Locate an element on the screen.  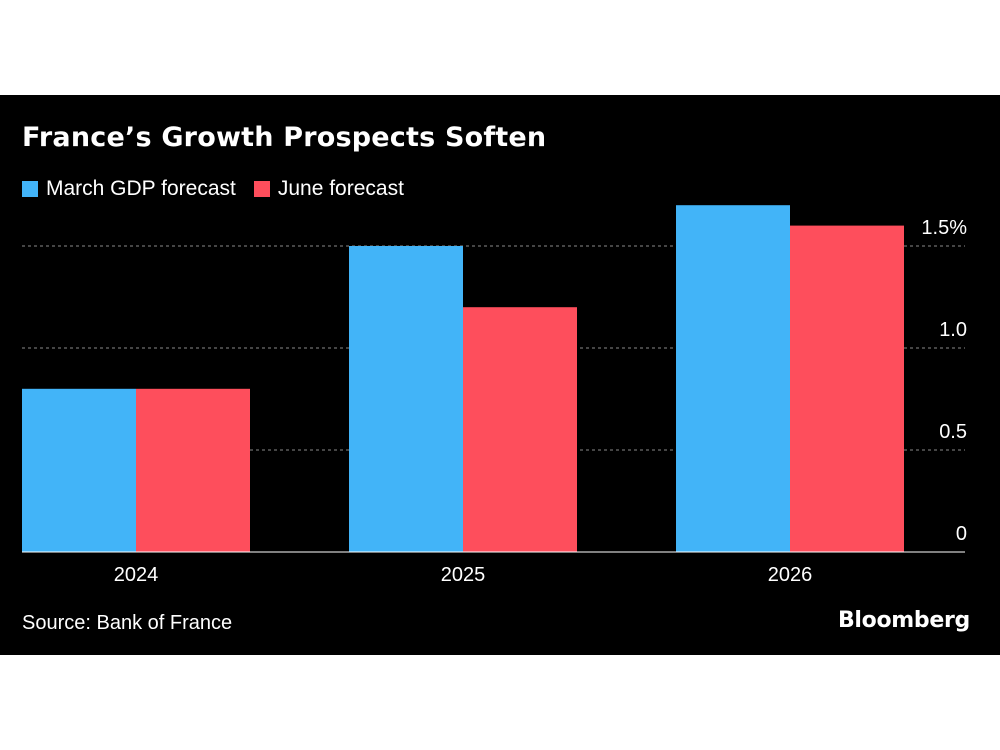
source-note: Source: Bank of France is located at coordinates (127, 623).